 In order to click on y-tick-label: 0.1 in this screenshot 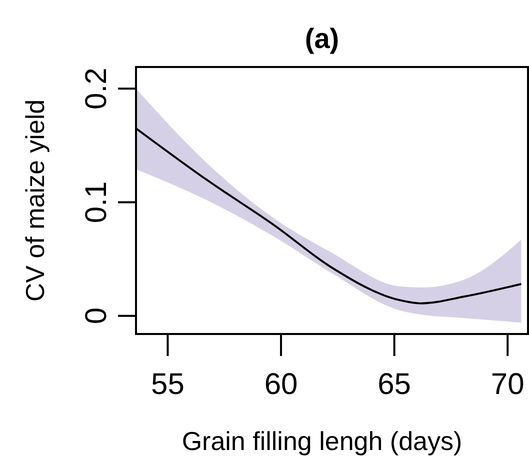, I will do `click(96, 202)`.